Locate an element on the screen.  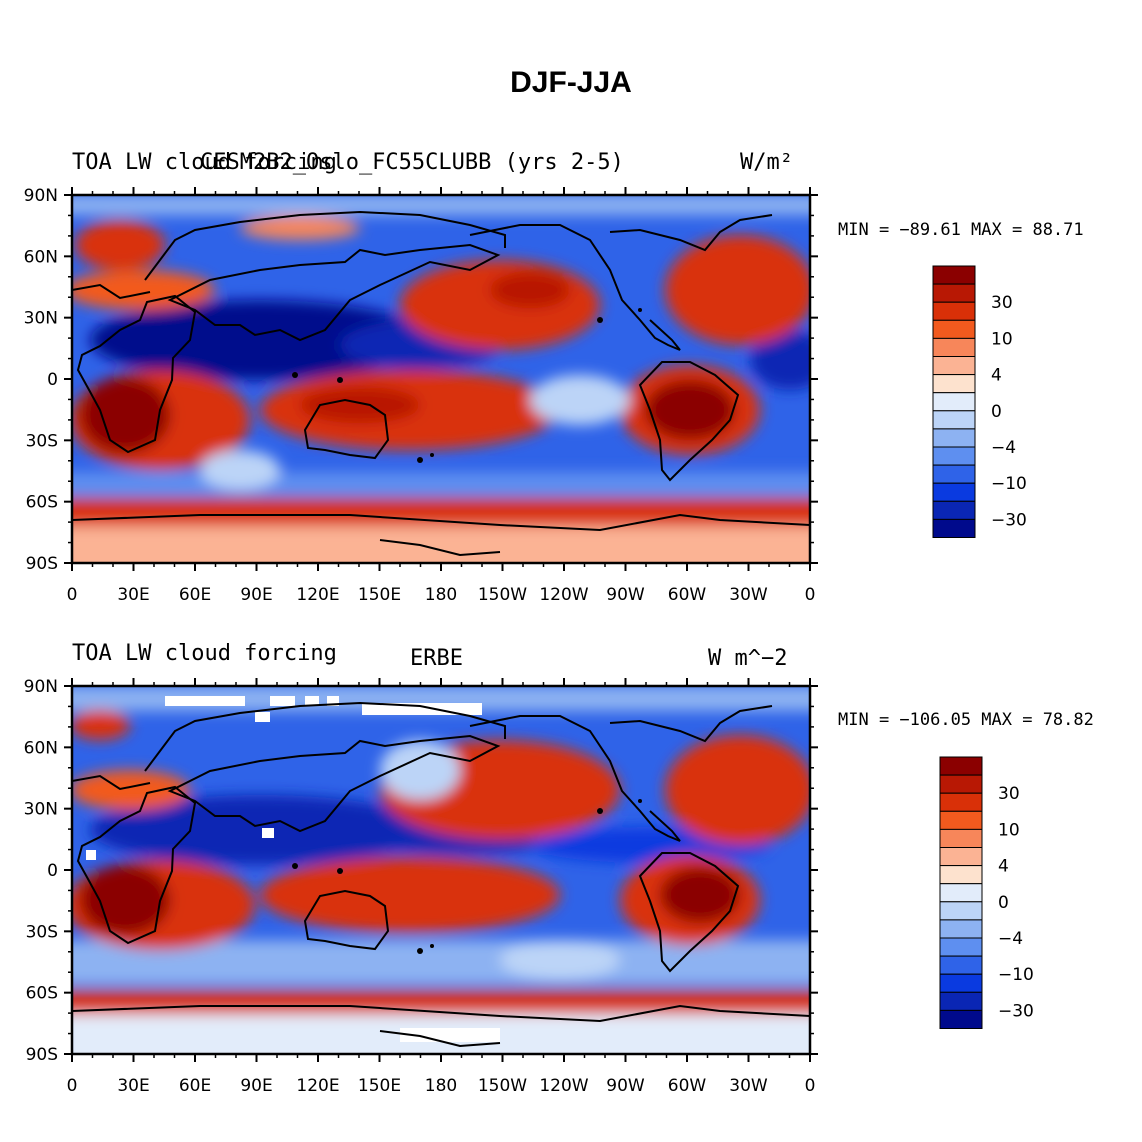
panel2-left-title: TOA LW cloud forcing is located at coordinates (204, 653).